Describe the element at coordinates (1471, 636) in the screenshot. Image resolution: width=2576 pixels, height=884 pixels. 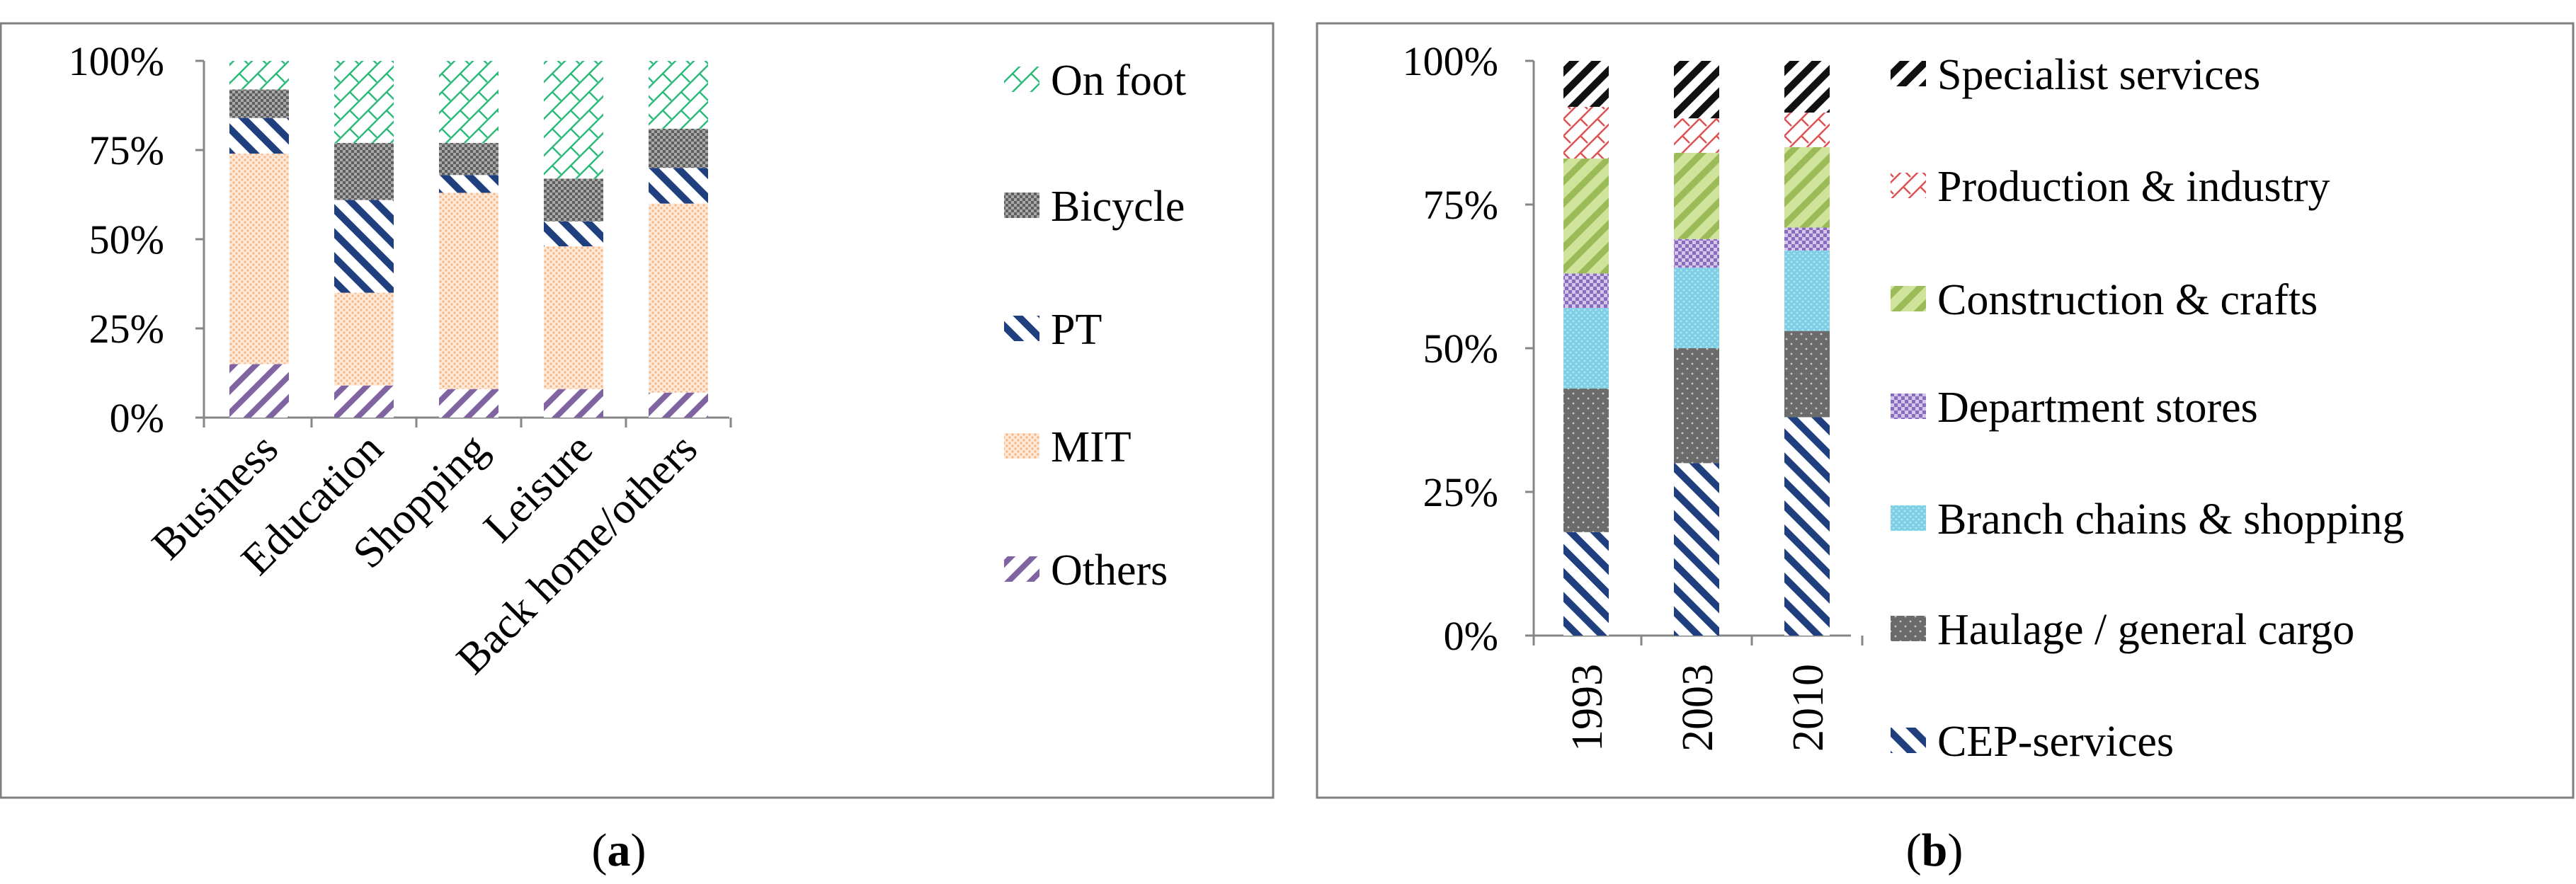
I see `b-tick-label: 0%` at that location.